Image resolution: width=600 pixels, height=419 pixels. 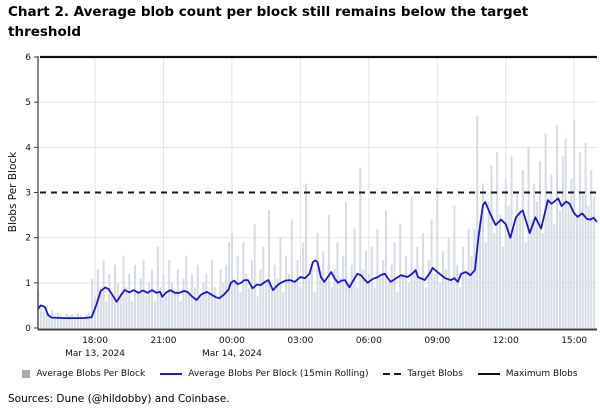 I want to click on x-tick-label: 03:00, so click(x=300, y=341).